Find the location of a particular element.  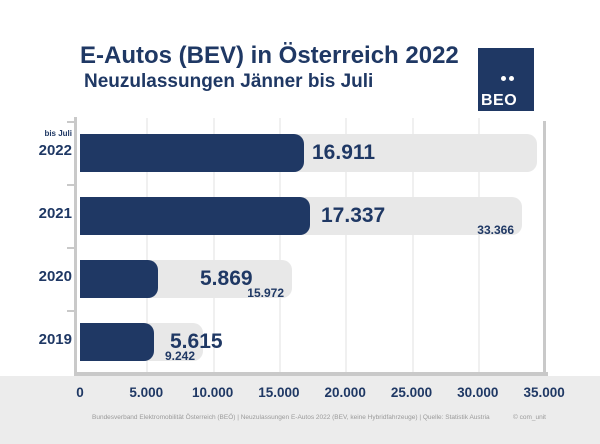

copyright-text: © com_unit is located at coordinates (529, 417).